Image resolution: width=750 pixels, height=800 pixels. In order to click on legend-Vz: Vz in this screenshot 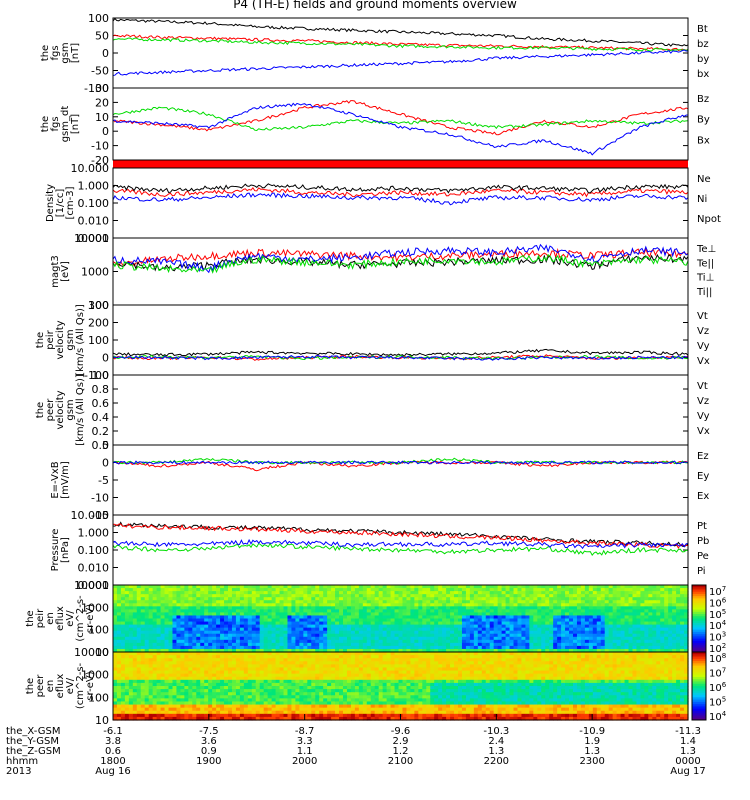, I will do `click(703, 331)`.